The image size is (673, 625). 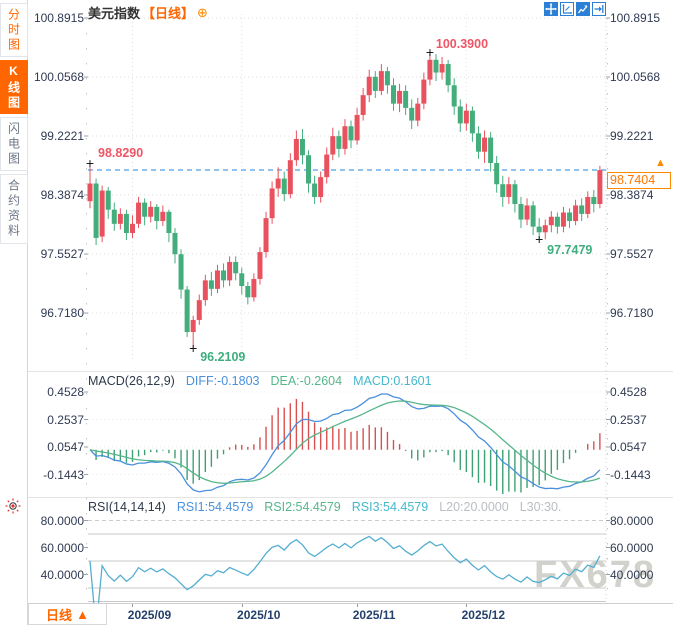 What do you see at coordinates (660, 163) in the screenshot?
I see `price-up-arrow: ▲` at bounding box center [660, 163].